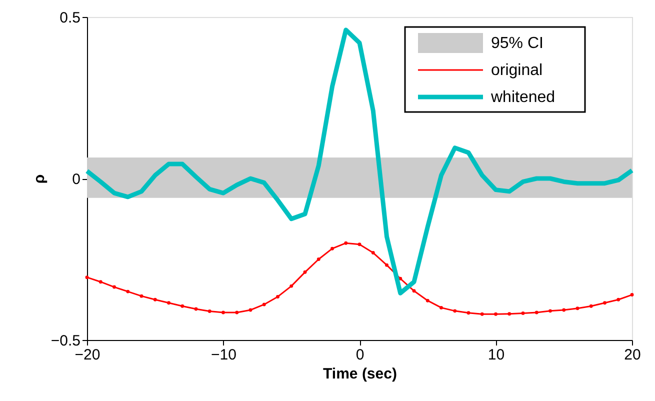  I want to click on y-tick-label: 0.5, so click(70, 18).